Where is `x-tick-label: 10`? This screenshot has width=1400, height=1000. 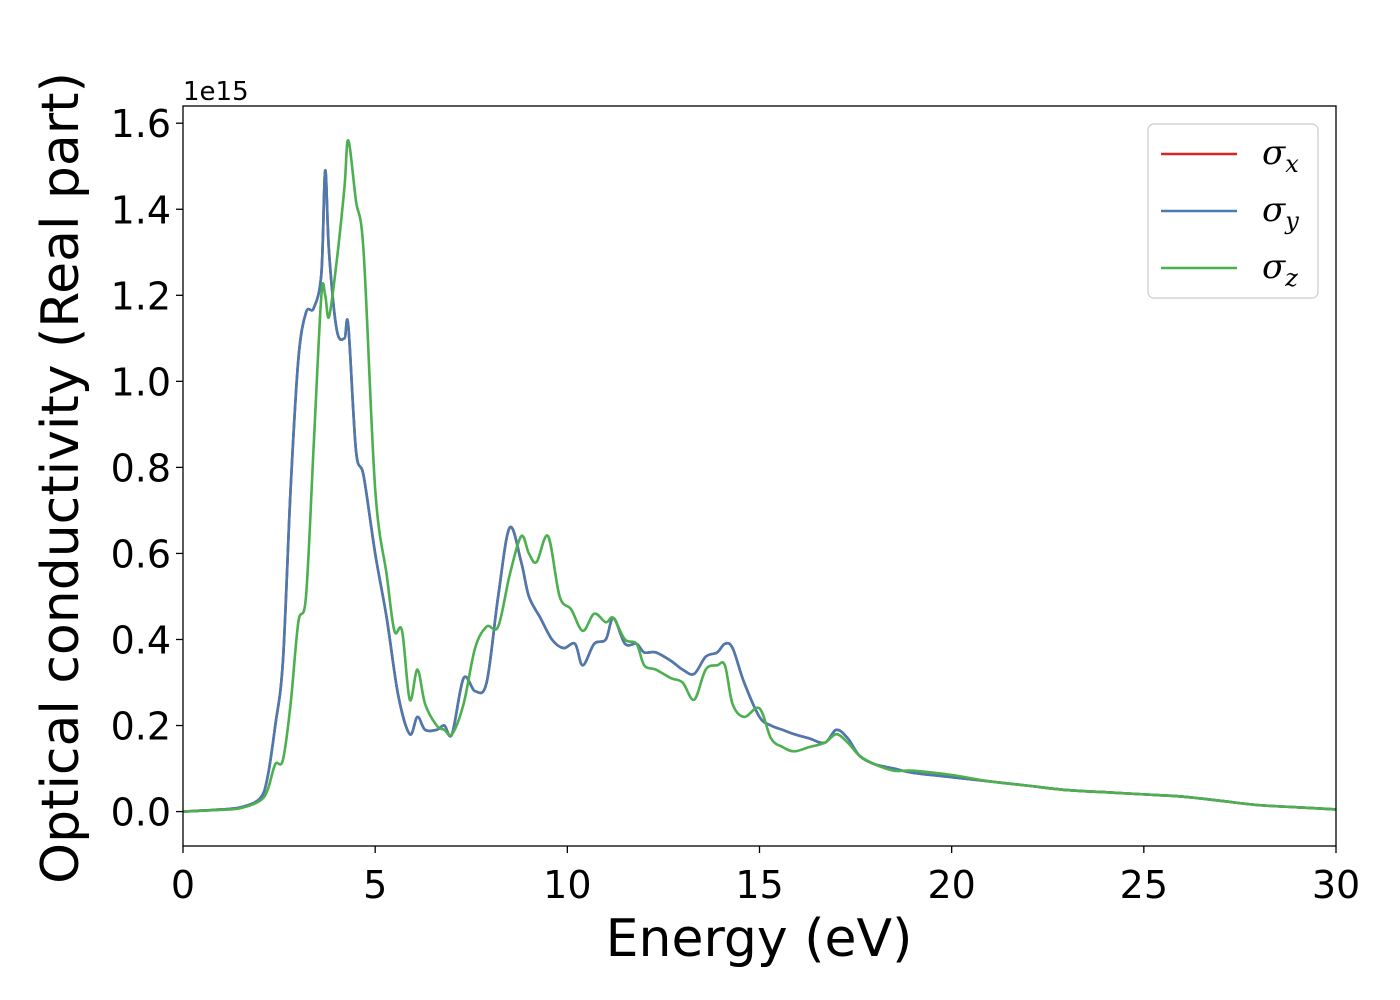
x-tick-label: 10 is located at coordinates (567, 885).